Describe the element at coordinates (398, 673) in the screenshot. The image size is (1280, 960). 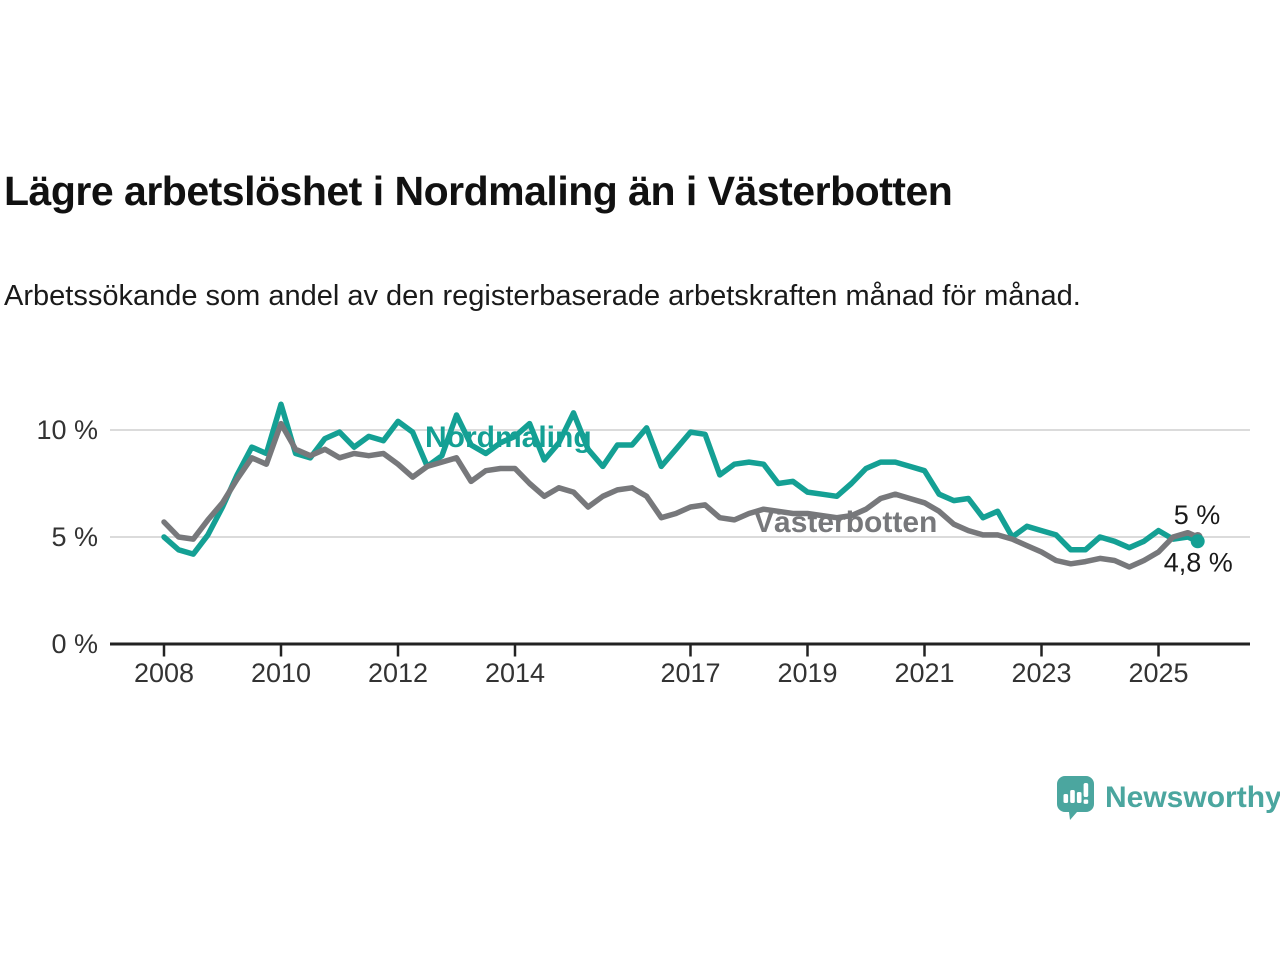
I see `x-tick-label-2012: 2012` at that location.